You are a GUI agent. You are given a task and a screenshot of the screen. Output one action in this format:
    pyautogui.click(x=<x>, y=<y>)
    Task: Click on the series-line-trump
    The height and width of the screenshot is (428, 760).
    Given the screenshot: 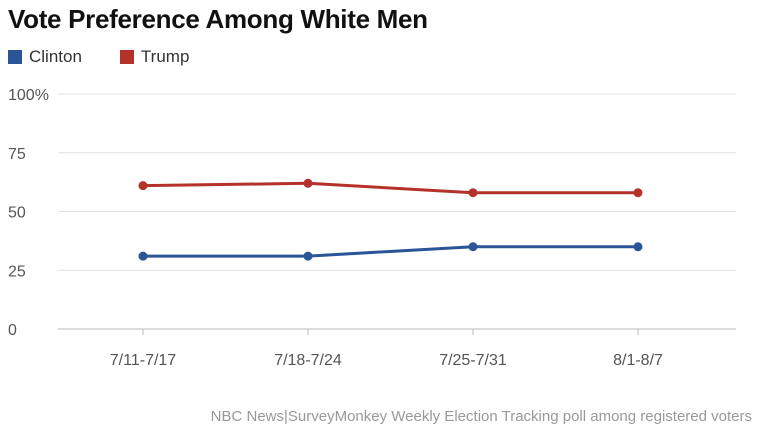 What is the action you would take?
    pyautogui.click(x=390, y=188)
    